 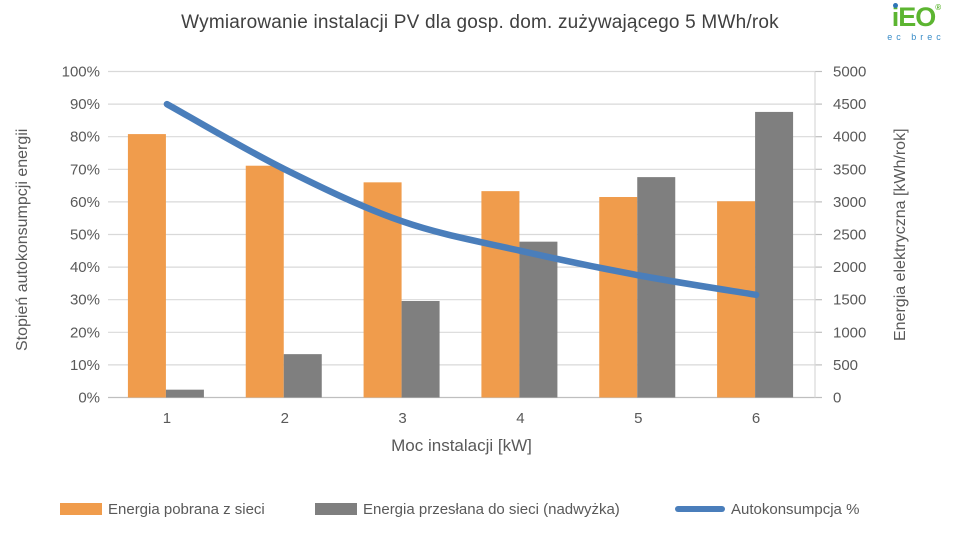 What do you see at coordinates (849, 104) in the screenshot?
I see `right-axis-tick-label: 4500` at bounding box center [849, 104].